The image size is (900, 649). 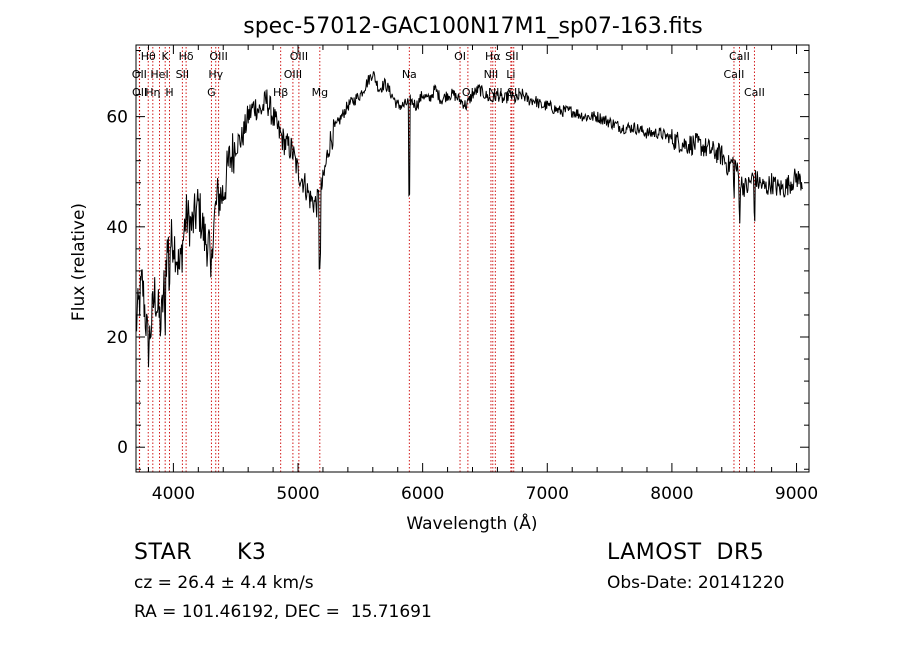 What do you see at coordinates (686, 552) in the screenshot?
I see `survey-label: LAMOST DR5` at bounding box center [686, 552].